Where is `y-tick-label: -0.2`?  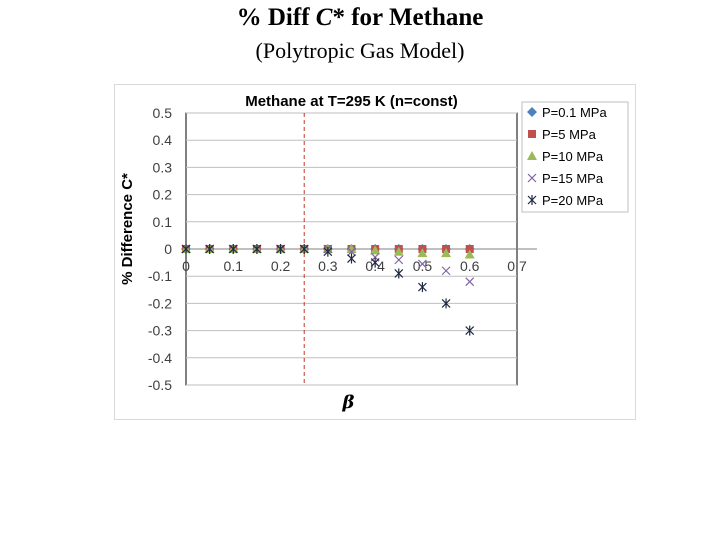 y-tick-label: -0.2 is located at coordinates (160, 303).